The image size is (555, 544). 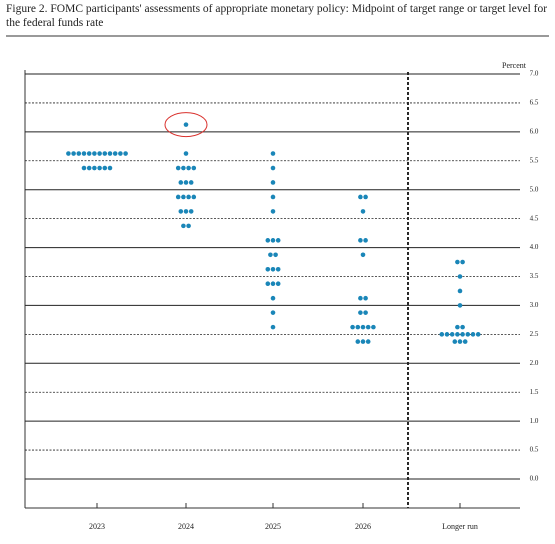 What do you see at coordinates (534, 247) in the screenshot?
I see `y-tick-label: 4.0` at bounding box center [534, 247].